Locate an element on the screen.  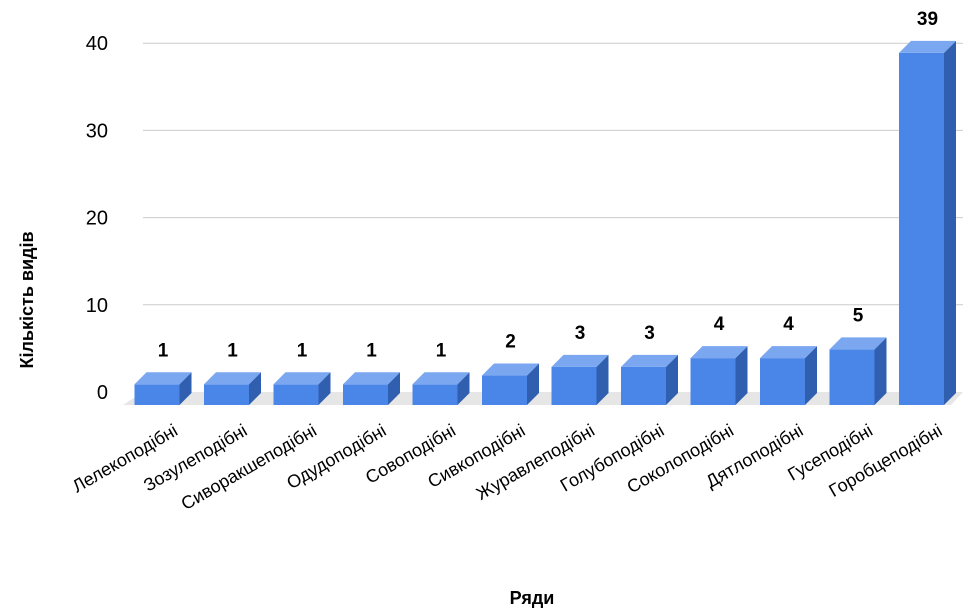
y-axis-ticks: 0 10 20 30 40 is located at coordinates (97, 218).